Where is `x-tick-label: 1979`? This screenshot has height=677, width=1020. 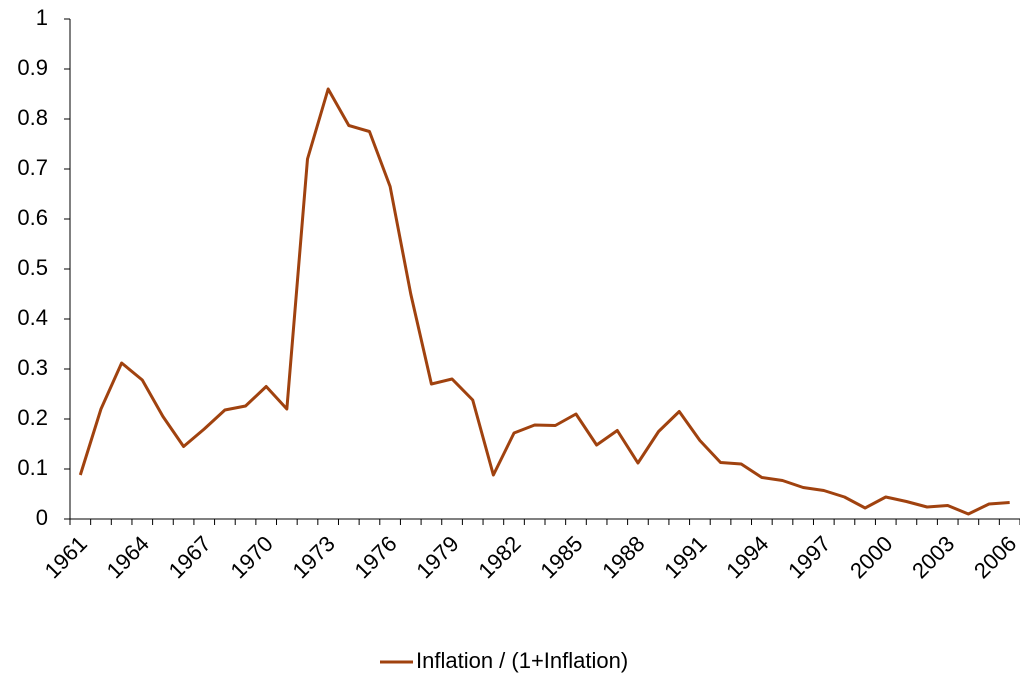
x-tick-label: 1979 is located at coordinates (437, 557).